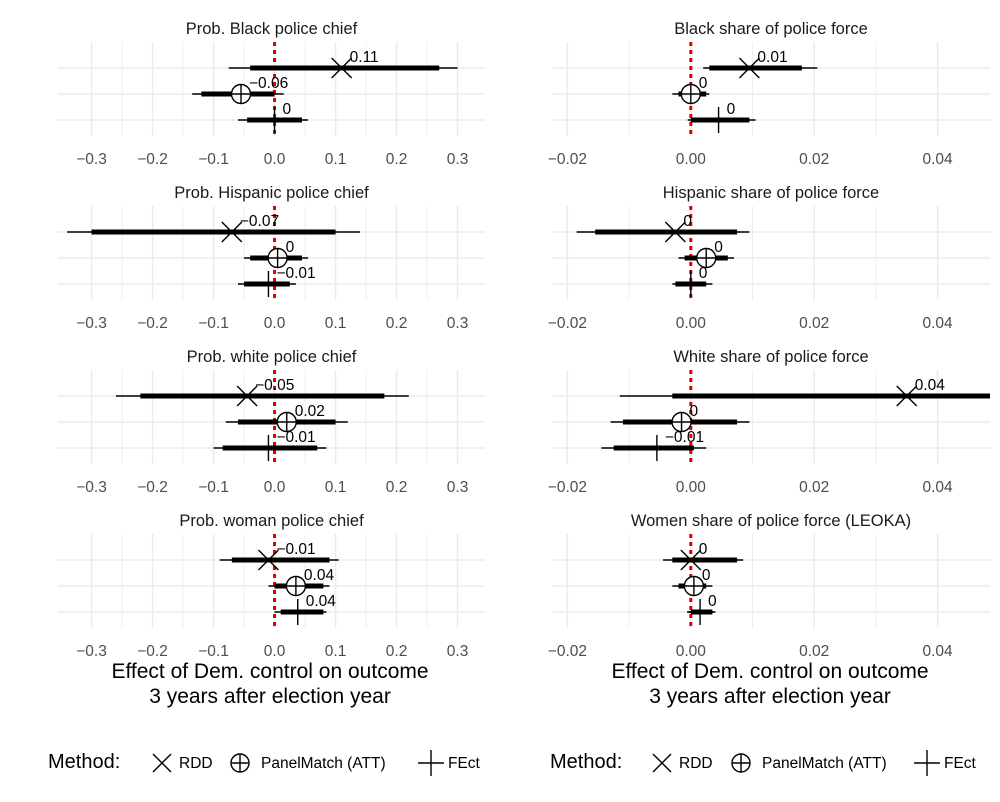 The image size is (1000, 802). Describe the element at coordinates (960, 763) in the screenshot. I see `legend-fect-label: FEct` at that location.